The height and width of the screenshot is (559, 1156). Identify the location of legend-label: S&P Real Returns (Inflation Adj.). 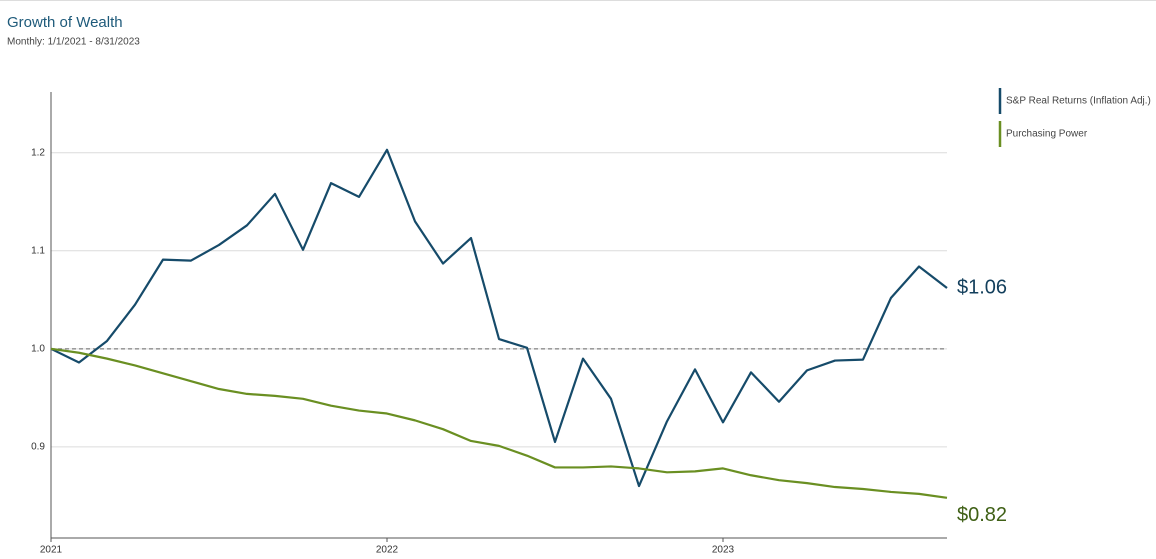
(1078, 101).